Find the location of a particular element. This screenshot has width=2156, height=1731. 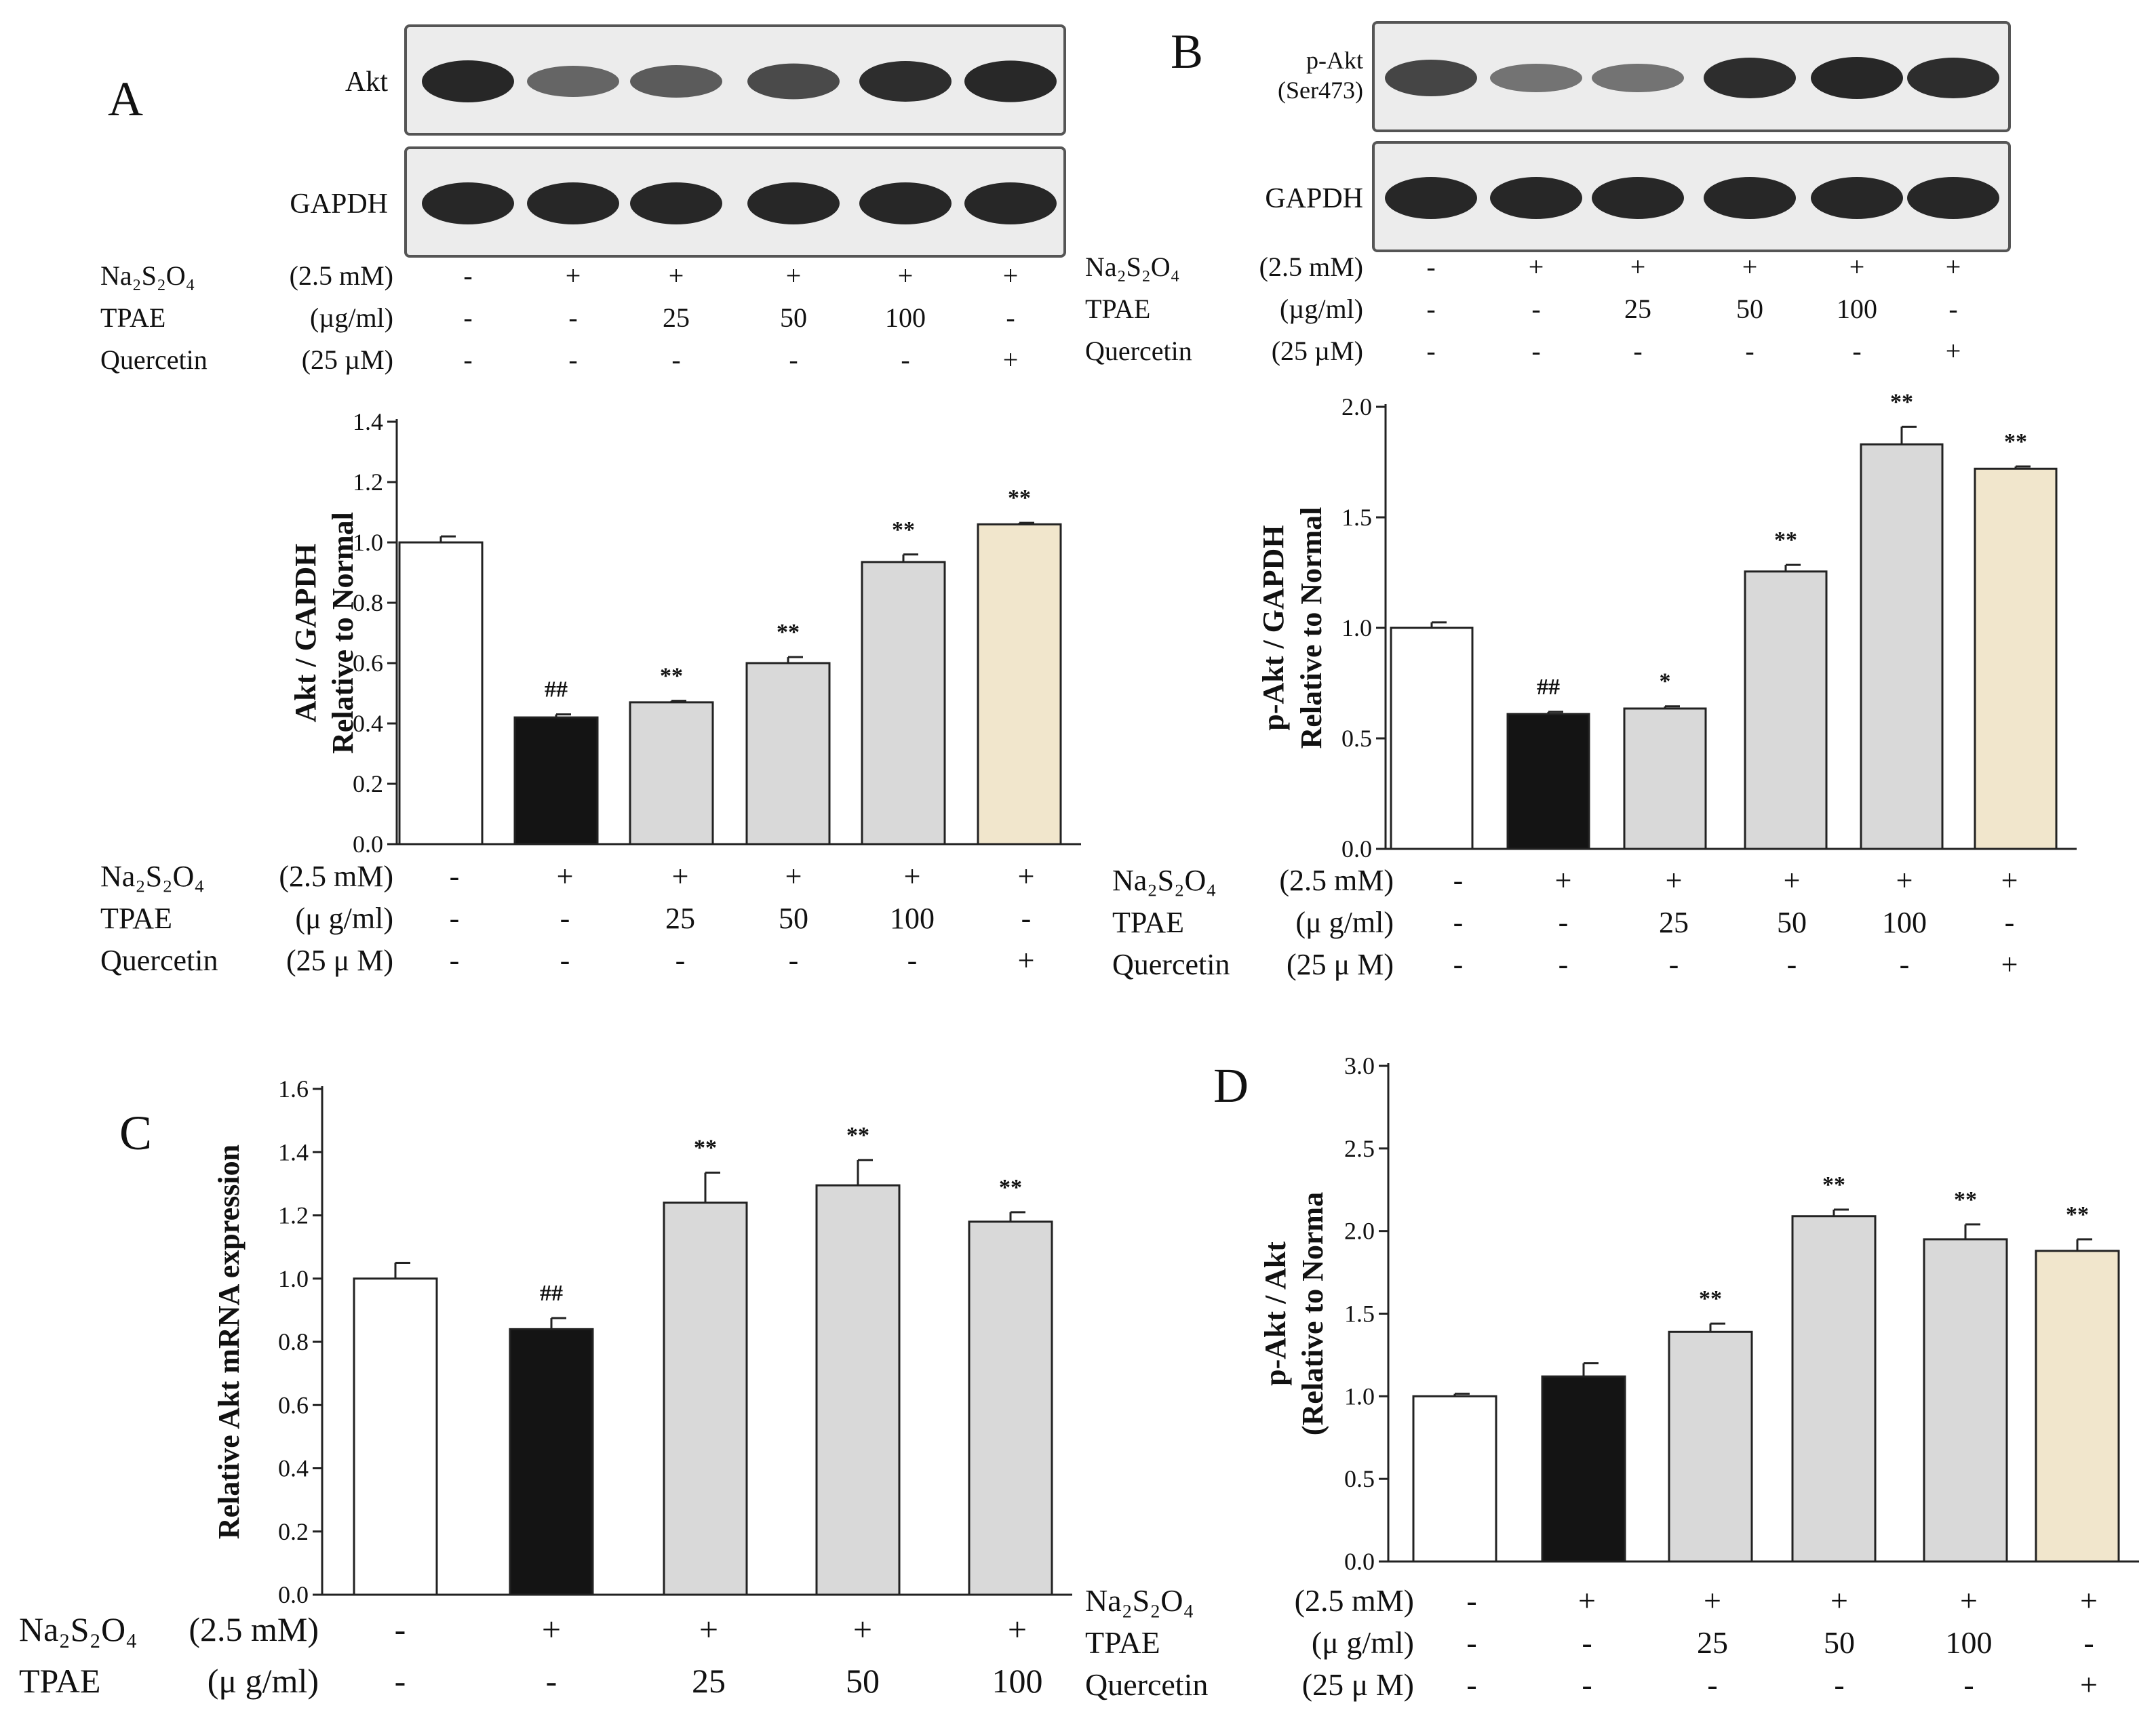

y-axis-title: p-Akt / Akt is located at coordinates (1275, 1313).